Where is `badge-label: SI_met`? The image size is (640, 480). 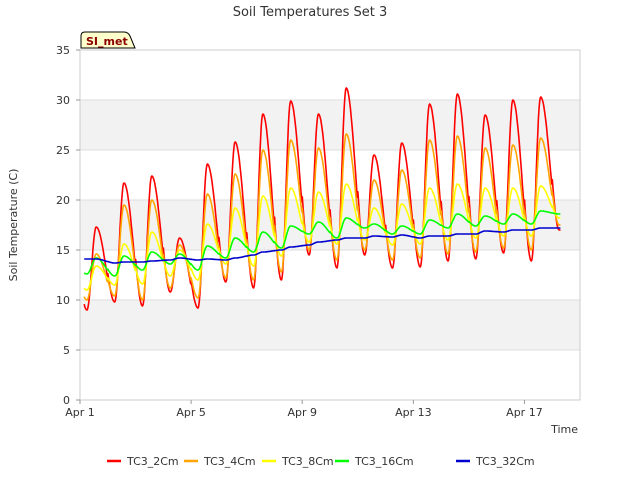
badge-label: SI_met is located at coordinates (107, 41).